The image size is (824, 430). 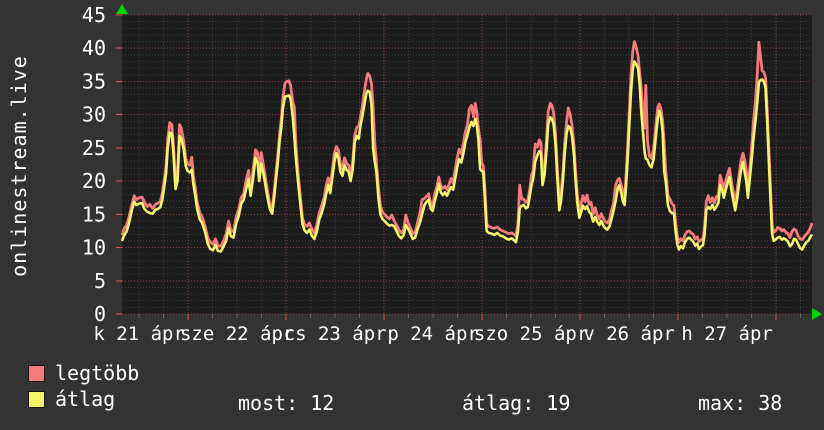 I want to click on svg-text: szo 25 ápr, so click(x=531, y=334).